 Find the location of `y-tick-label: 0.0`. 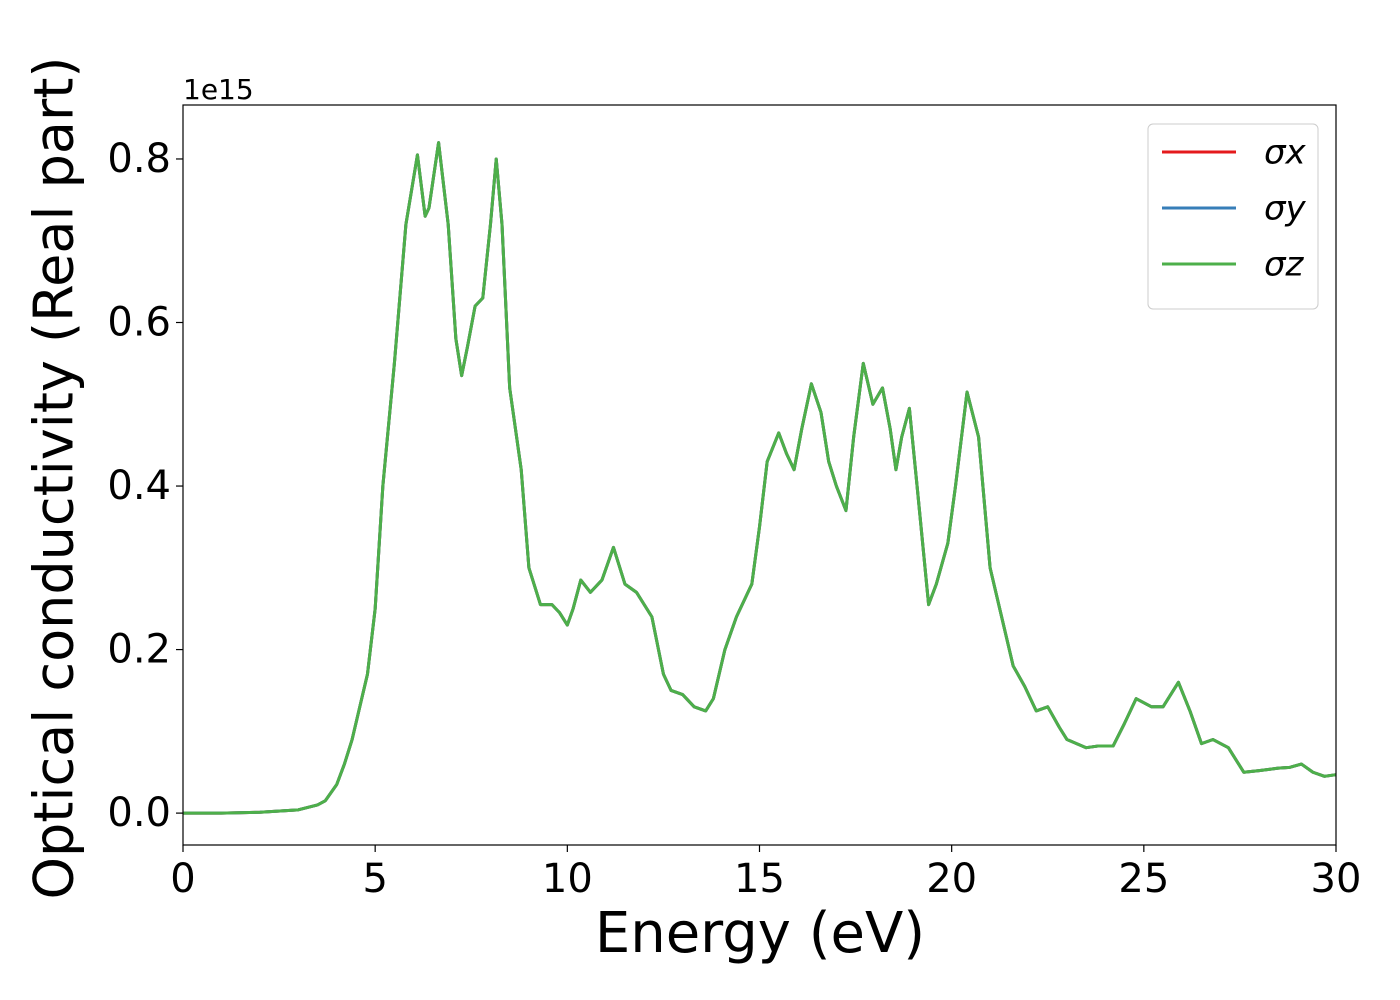

y-tick-label: 0.0 is located at coordinates (139, 813).